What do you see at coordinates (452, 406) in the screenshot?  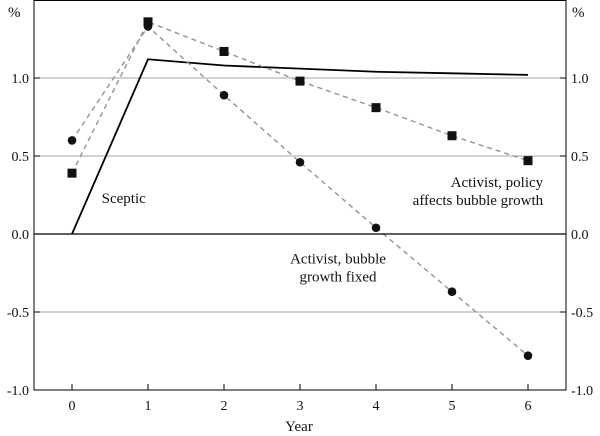 I see `x-tick-label: 5` at bounding box center [452, 406].